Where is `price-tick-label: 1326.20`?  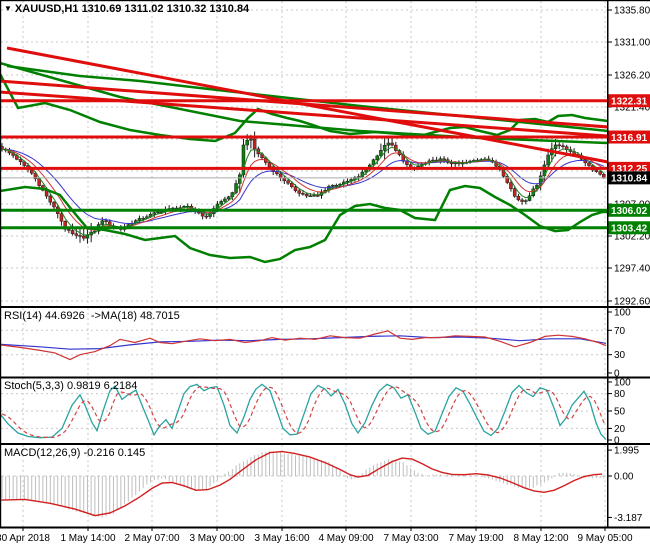
price-tick-label: 1326.20 is located at coordinates (632, 76).